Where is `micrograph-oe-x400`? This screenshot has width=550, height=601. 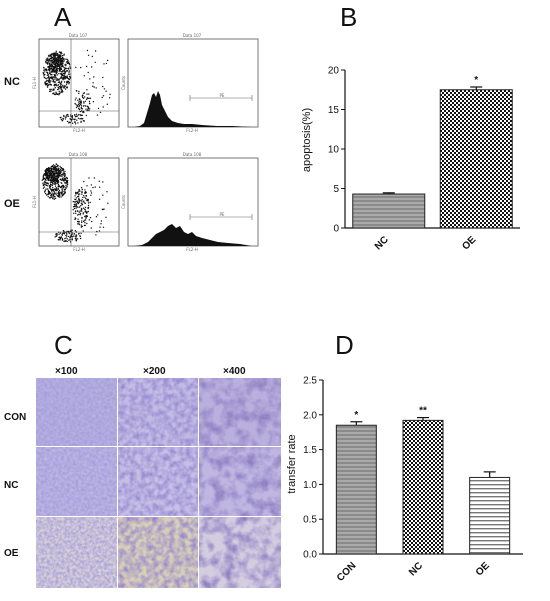
micrograph-oe-x400 is located at coordinates (240, 552).